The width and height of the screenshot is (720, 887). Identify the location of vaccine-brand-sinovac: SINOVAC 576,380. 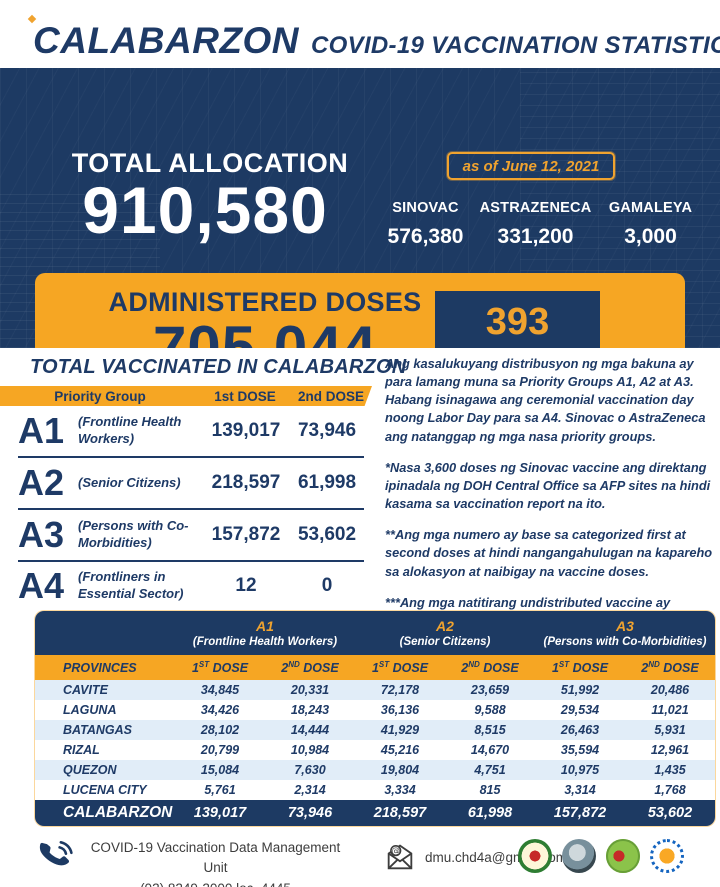
(425, 224).